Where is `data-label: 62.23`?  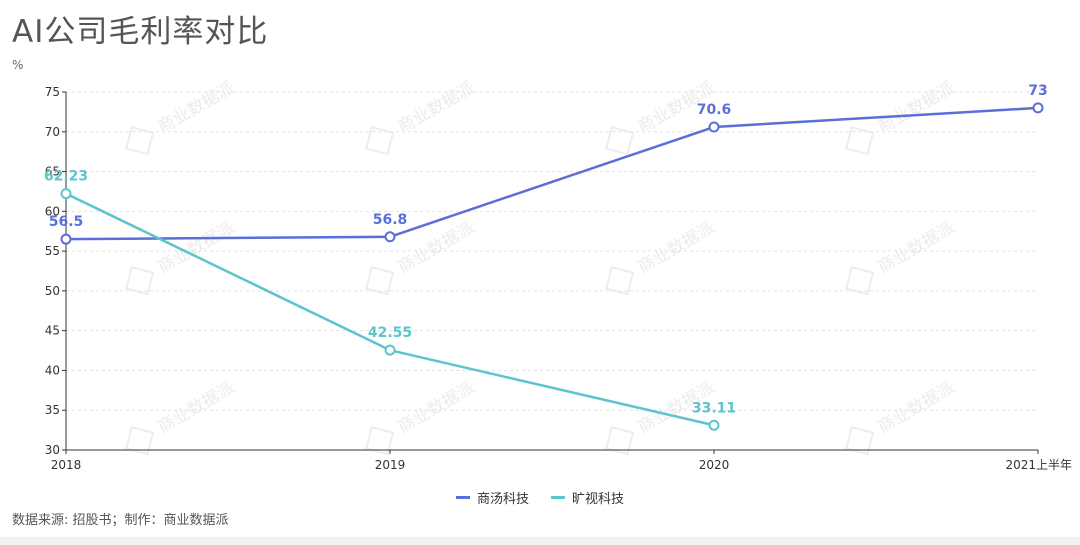 data-label: 62.23 is located at coordinates (66, 177).